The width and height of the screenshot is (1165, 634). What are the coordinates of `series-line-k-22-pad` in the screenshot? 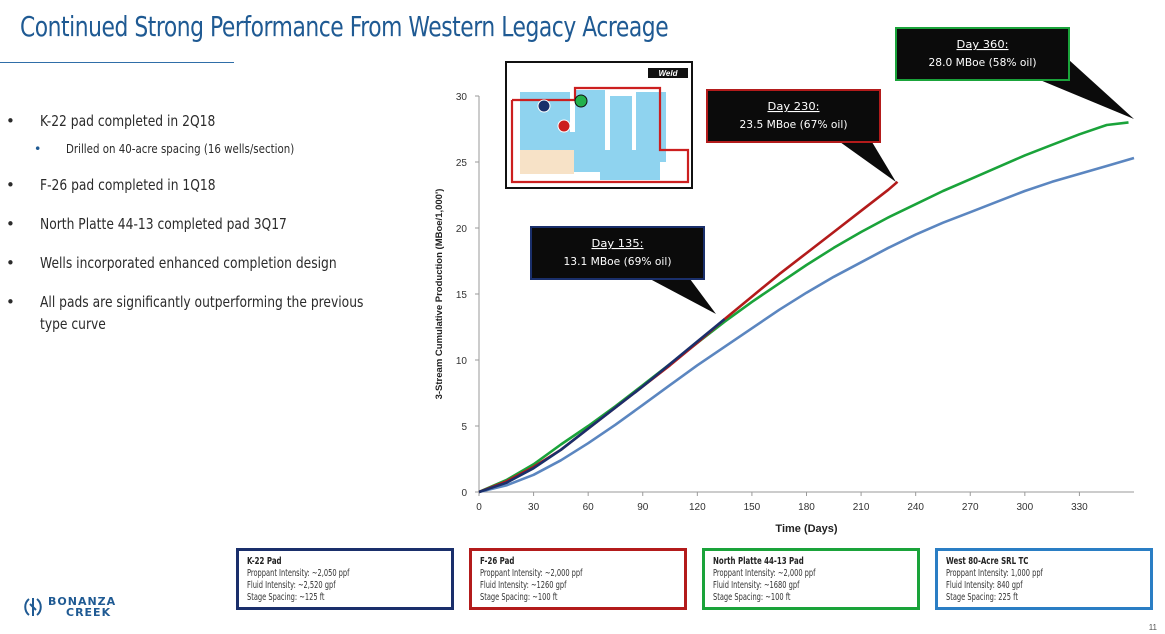 It's located at (602, 406).